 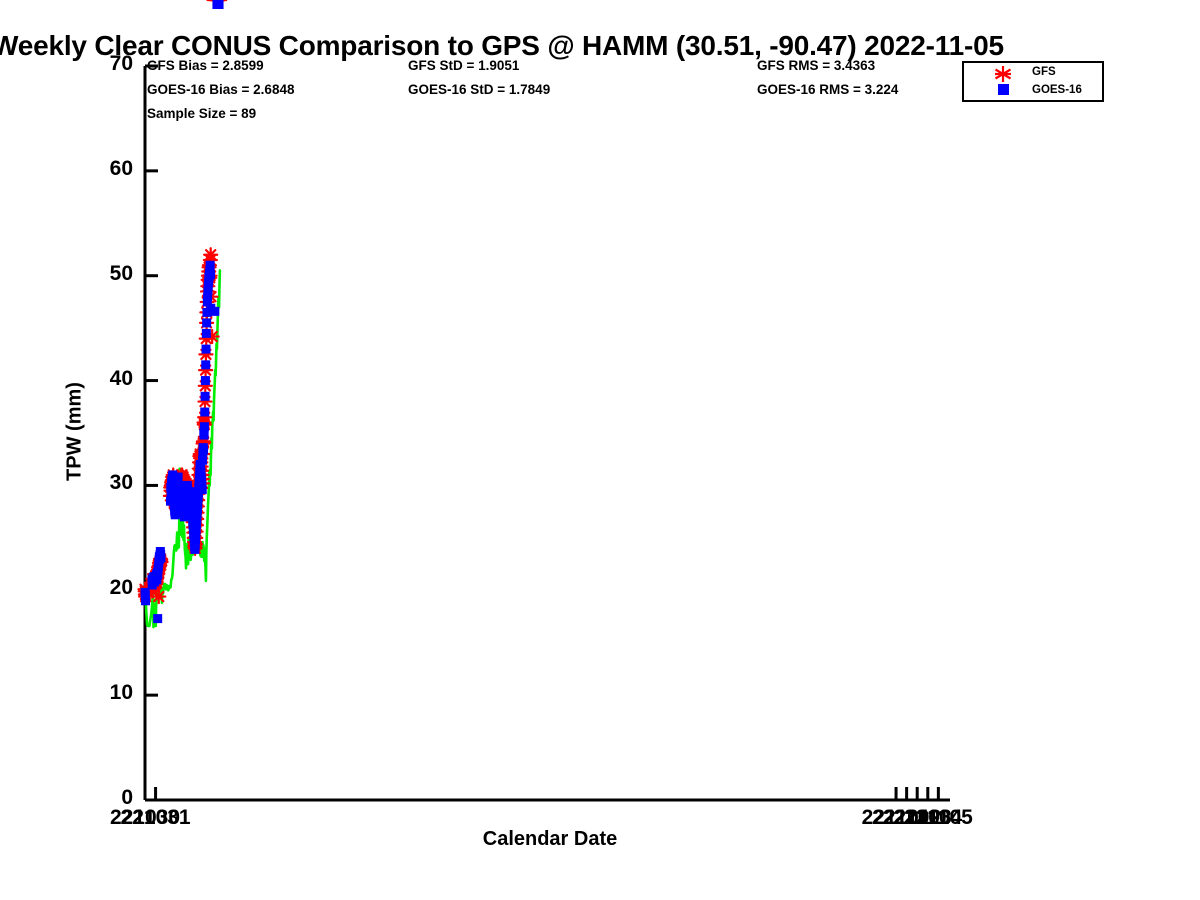 I want to click on y-tick-label: 10, so click(x=121, y=693).